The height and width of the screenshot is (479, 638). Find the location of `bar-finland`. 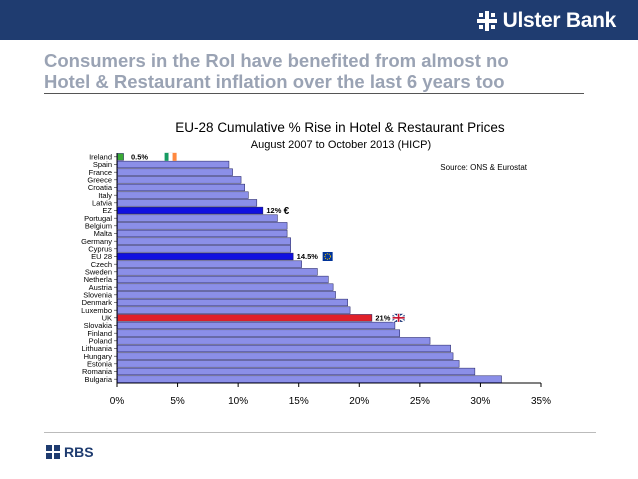

bar-finland is located at coordinates (259, 333).